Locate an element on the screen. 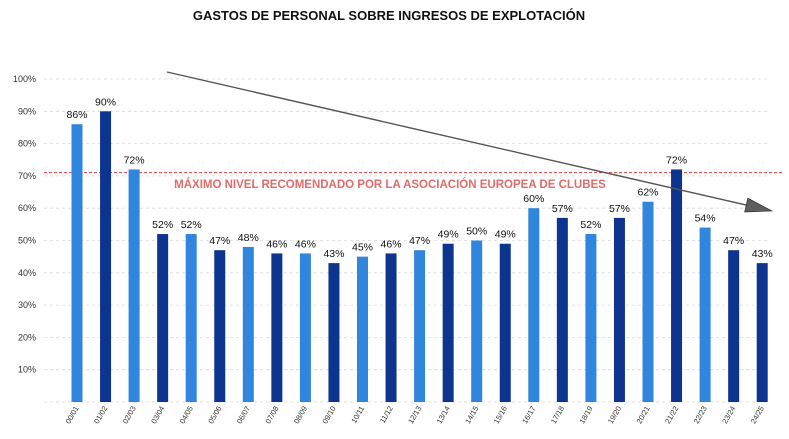 This screenshot has height=439, width=789. x-tick-label: 14/15 is located at coordinates (471, 415).